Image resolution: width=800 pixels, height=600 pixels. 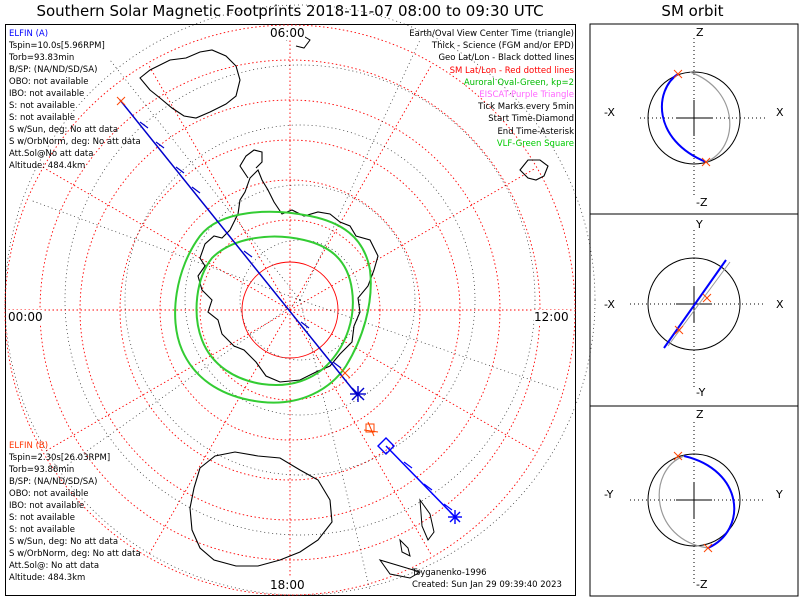 I want to click on elfin-b-line: S w/OrbNorm, deg: No att data, so click(x=75, y=554).